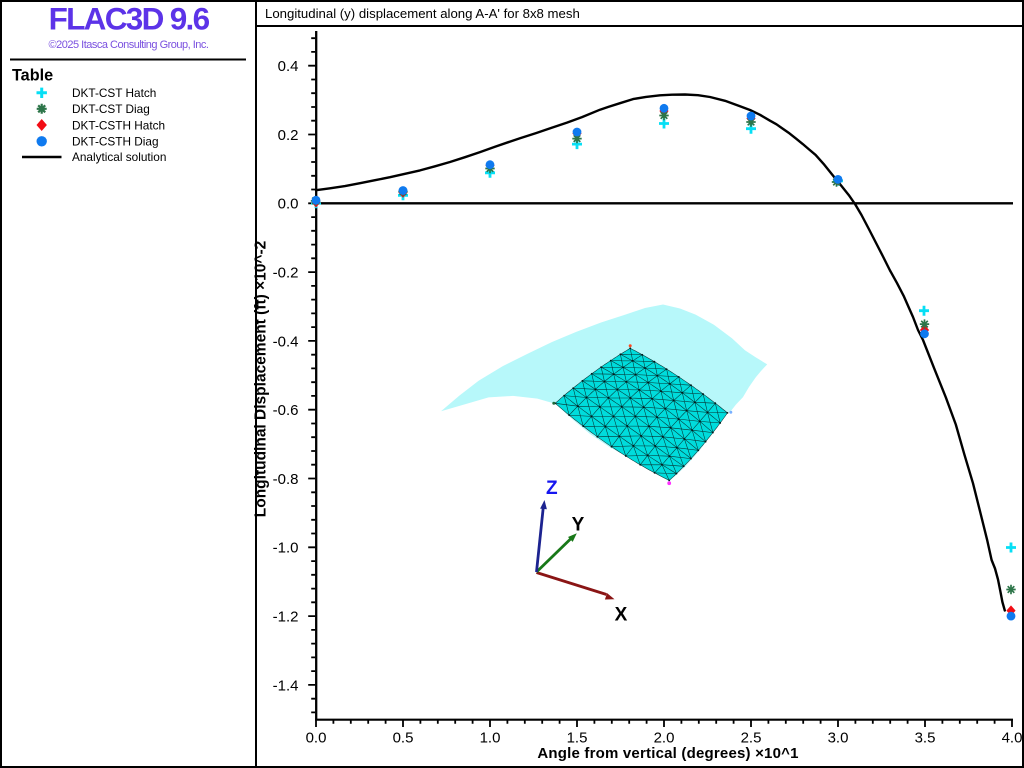  What do you see at coordinates (111, 109) in the screenshot?
I see `svg-text: DKT-CST Diag` at bounding box center [111, 109].